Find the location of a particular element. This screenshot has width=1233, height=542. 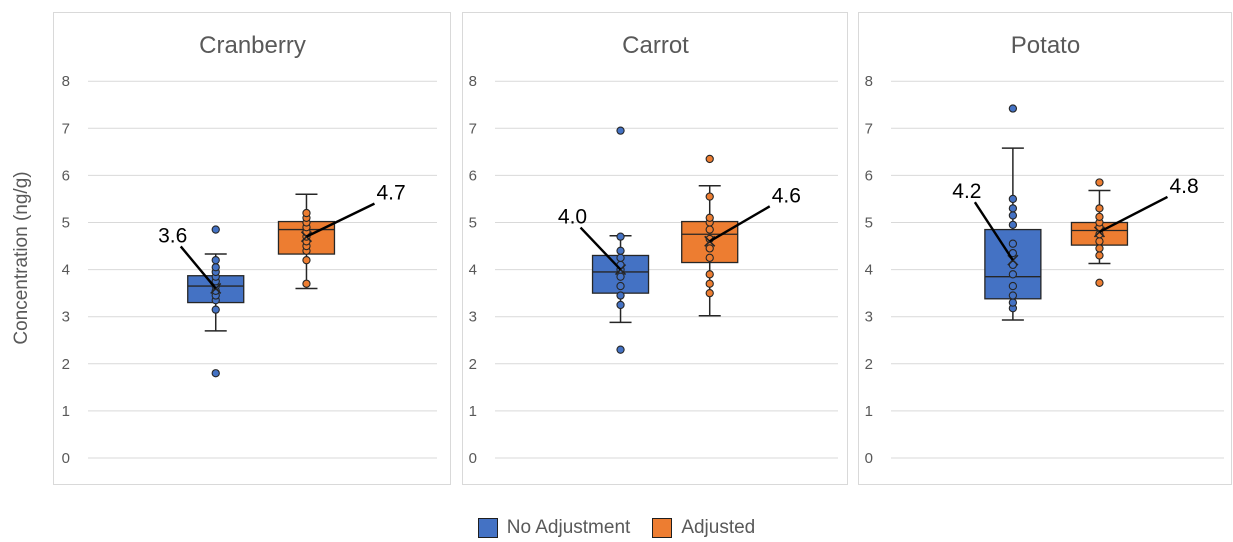

legend-label-no-adjustment: No Adjustment is located at coordinates (568, 527).